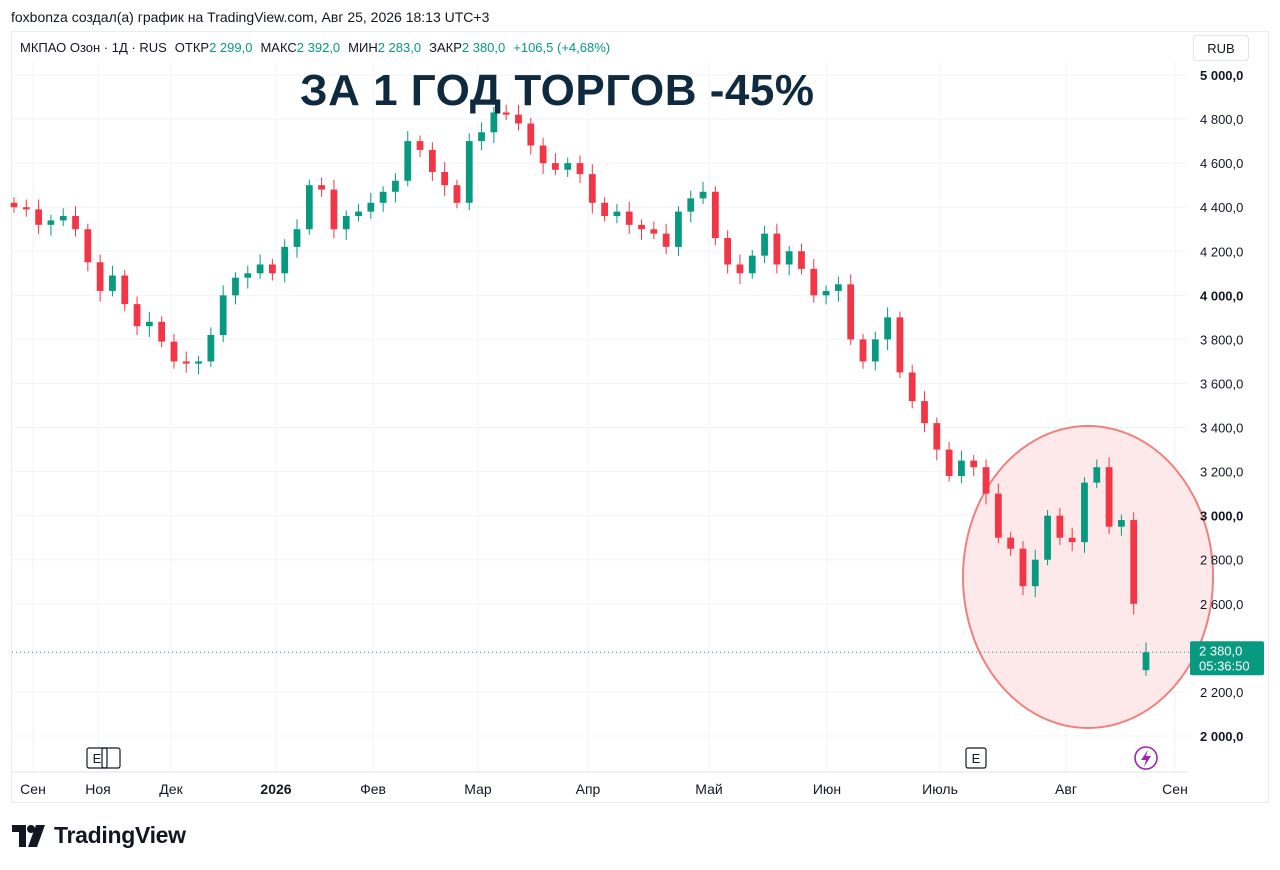 The width and height of the screenshot is (1280, 870). Describe the element at coordinates (1088, 577) in the screenshot. I see `highlight-circle` at that location.